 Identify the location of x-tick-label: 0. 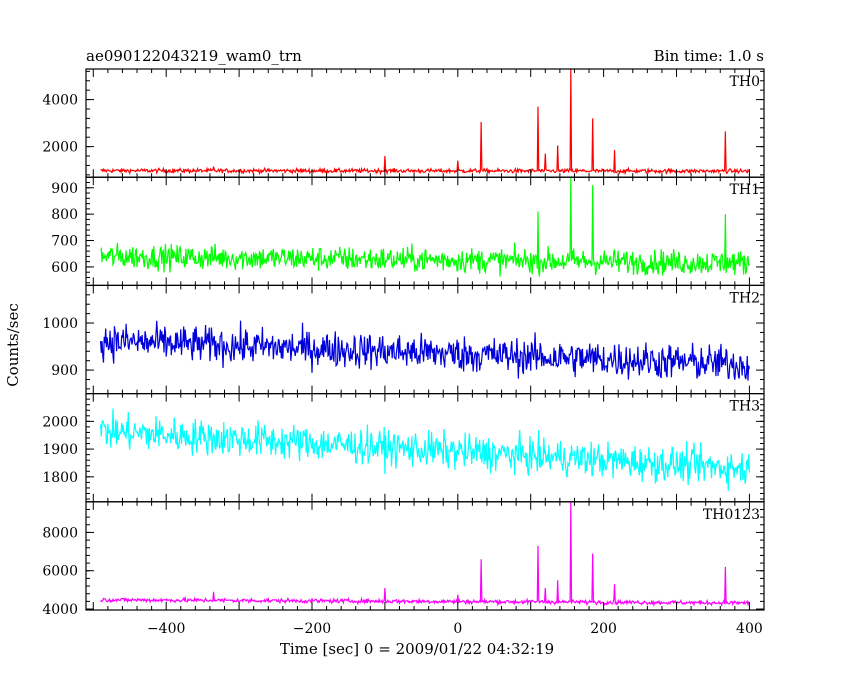
(457, 629).